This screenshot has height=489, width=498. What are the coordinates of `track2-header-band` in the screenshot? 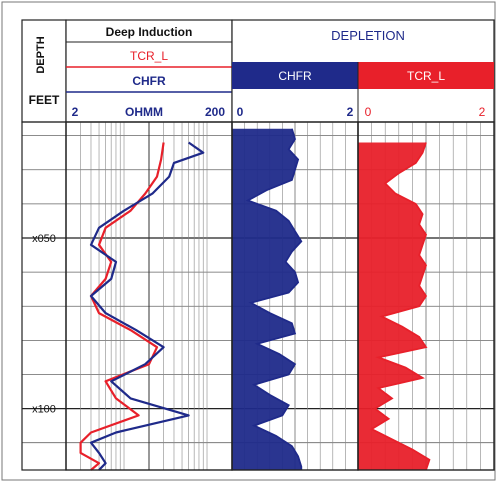 It's located at (295, 75).